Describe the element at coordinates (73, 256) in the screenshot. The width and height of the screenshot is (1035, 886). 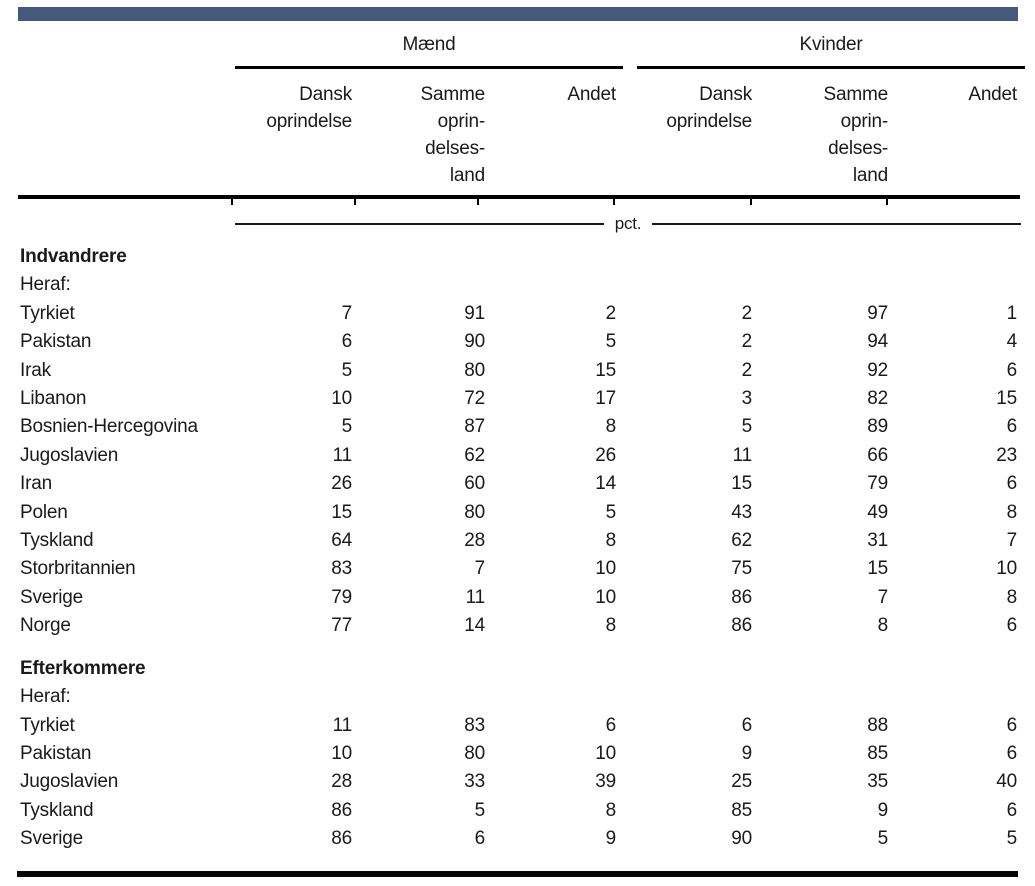
I see `section-title: Indvandrere` at that location.